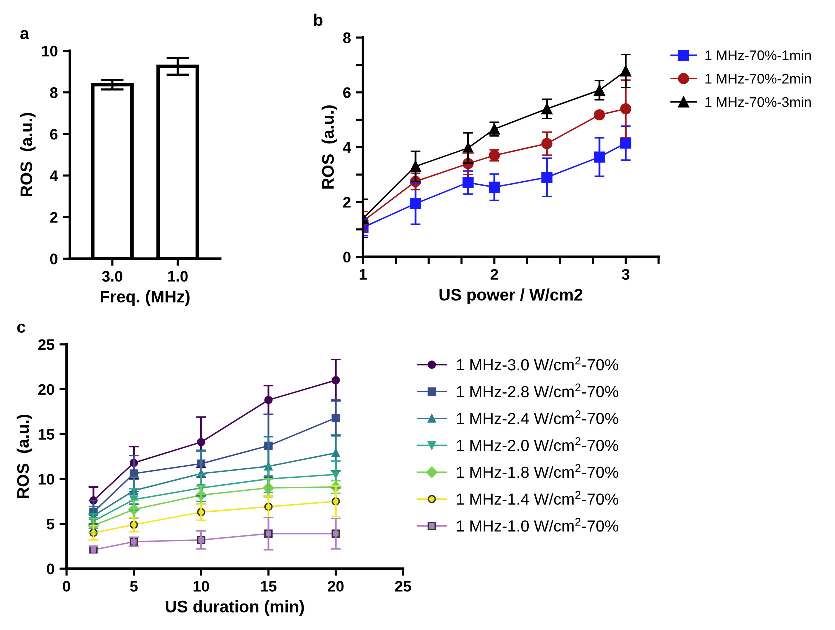 This screenshot has height=630, width=835. Describe the element at coordinates (145, 298) in the screenshot. I see `x-axis-title: Freq. (MHz)` at that location.